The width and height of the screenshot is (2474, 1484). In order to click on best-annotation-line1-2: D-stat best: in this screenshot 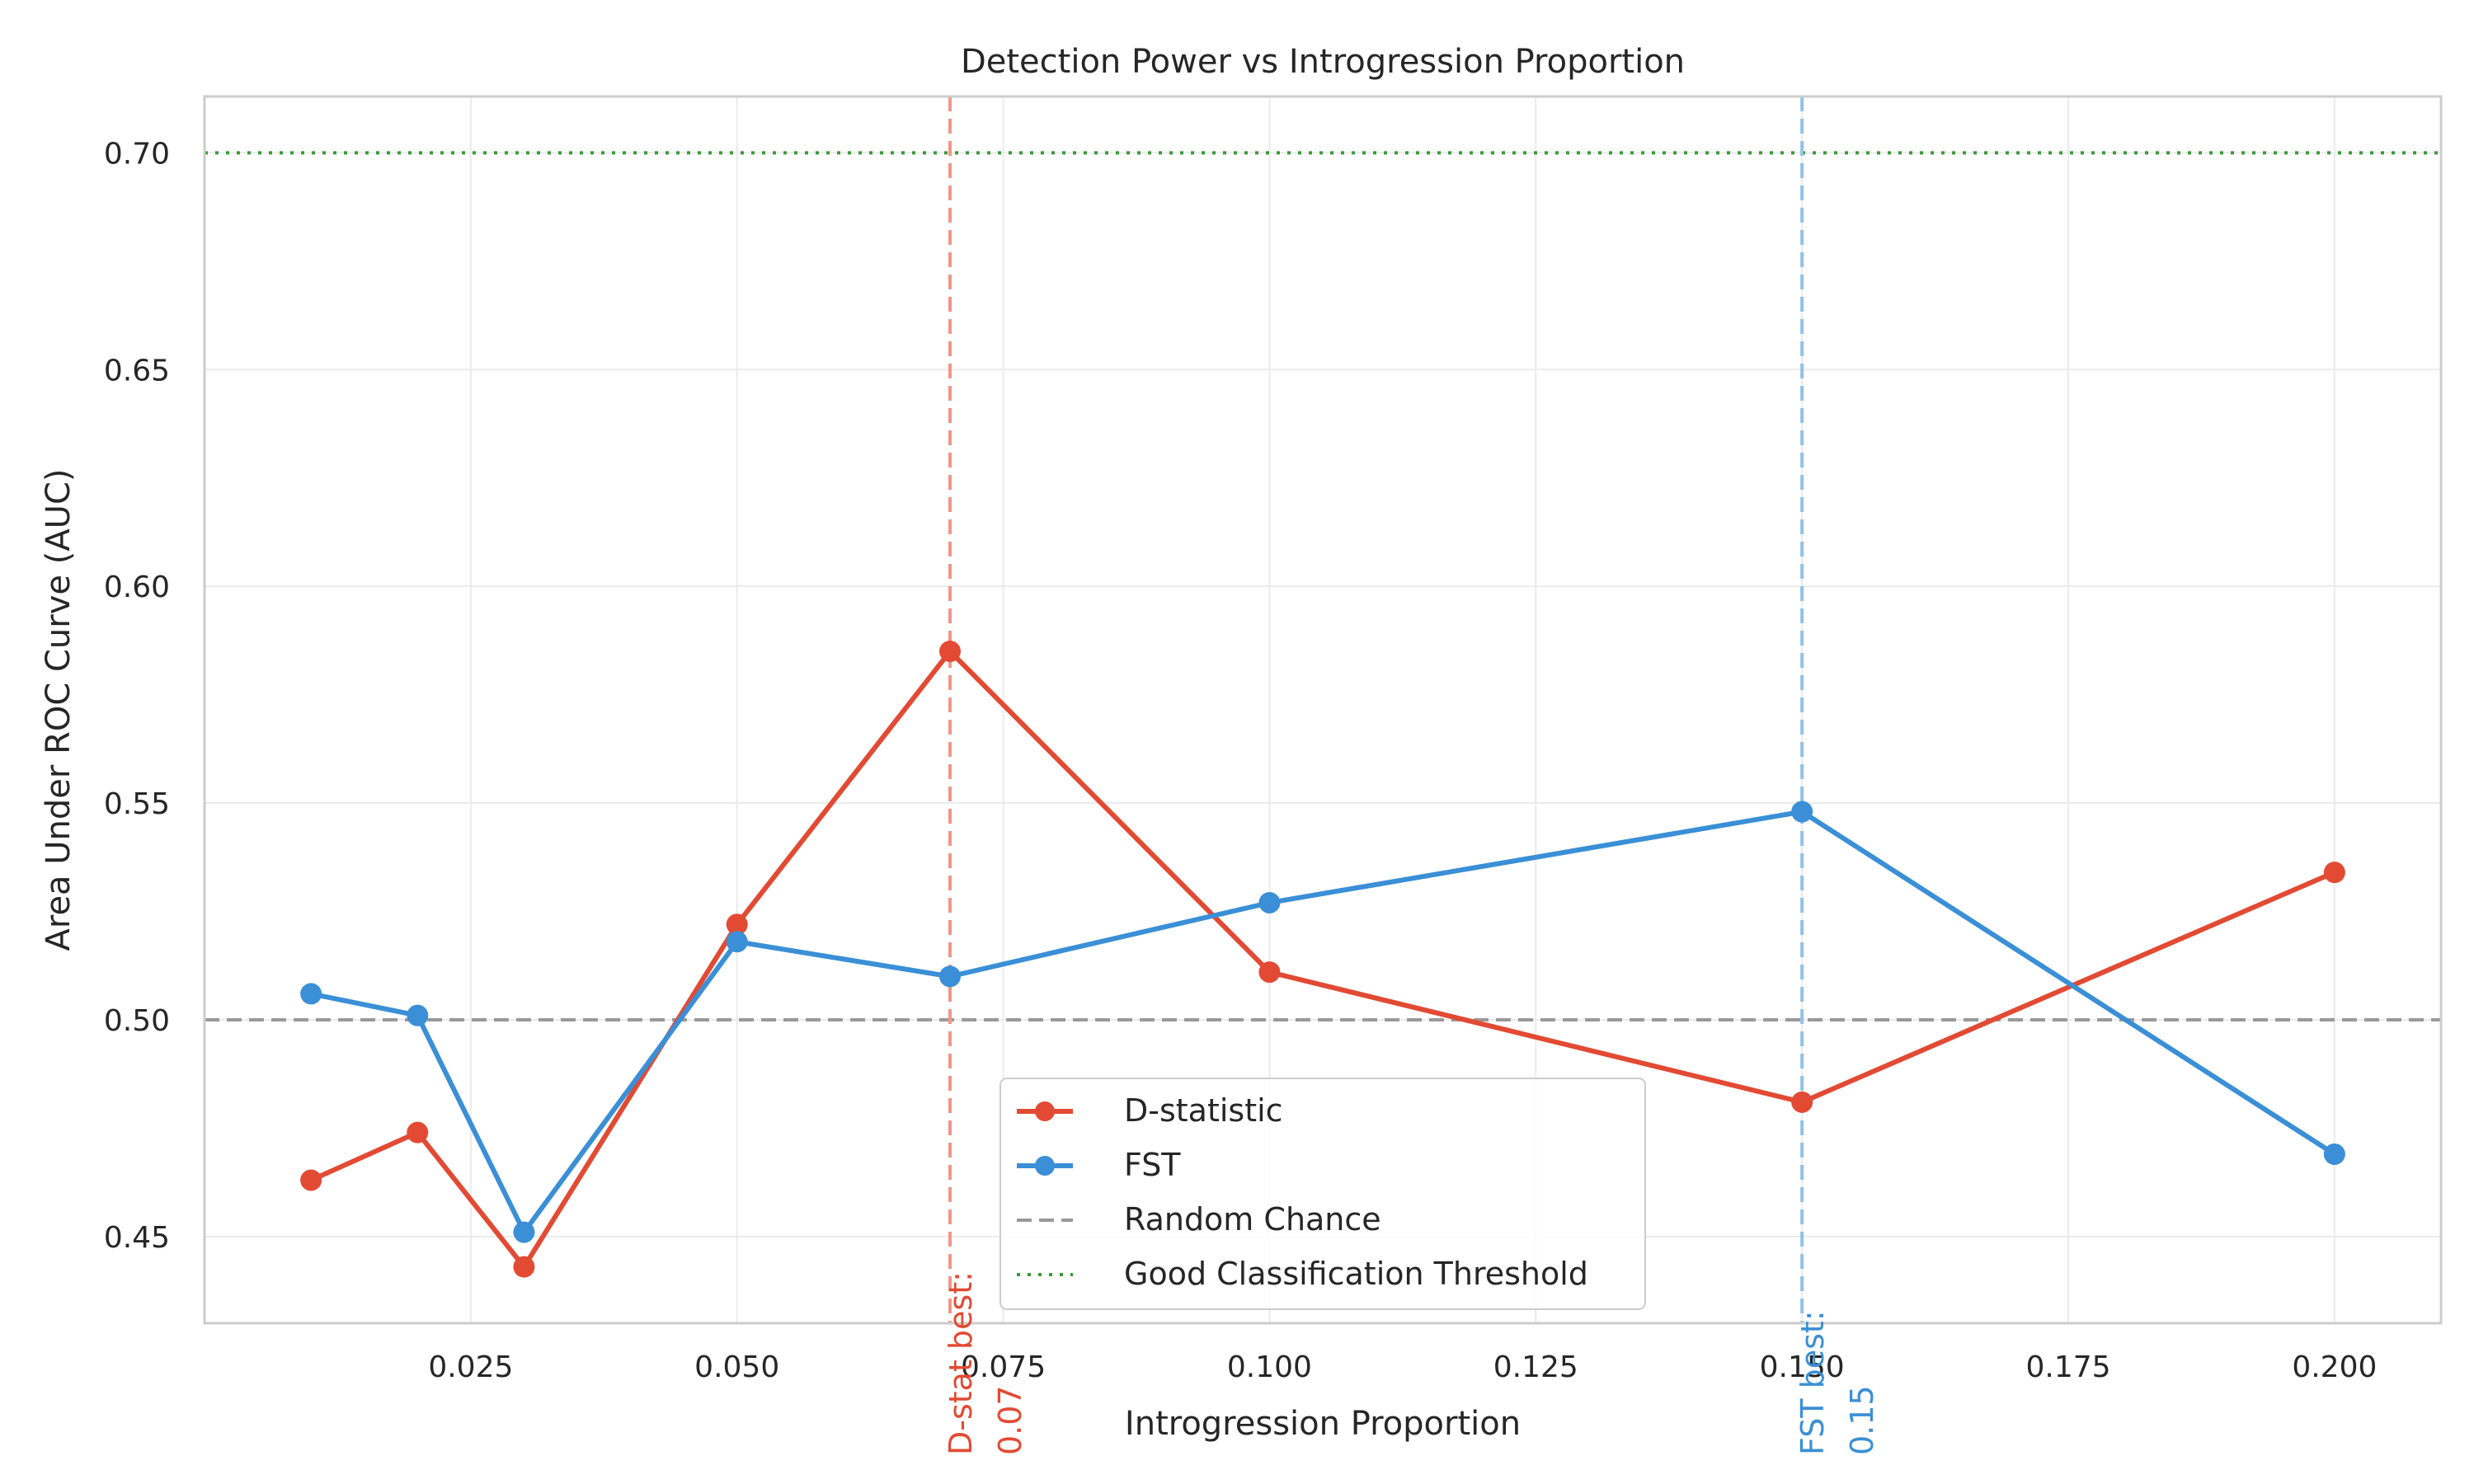, I will do `click(961, 1363)`.